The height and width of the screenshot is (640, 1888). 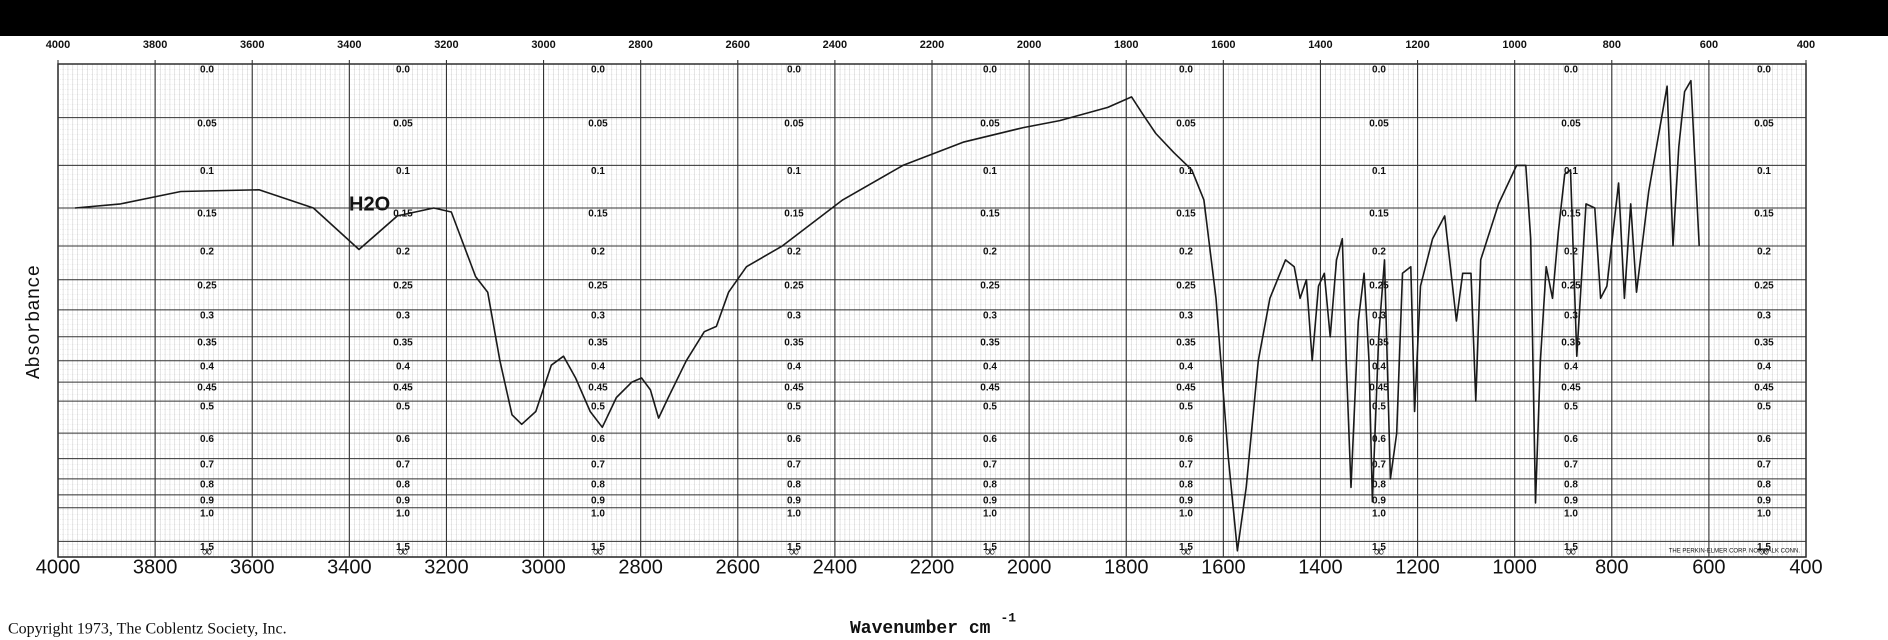 I want to click on top-x-tick-label: 1000, so click(x=1514, y=45).